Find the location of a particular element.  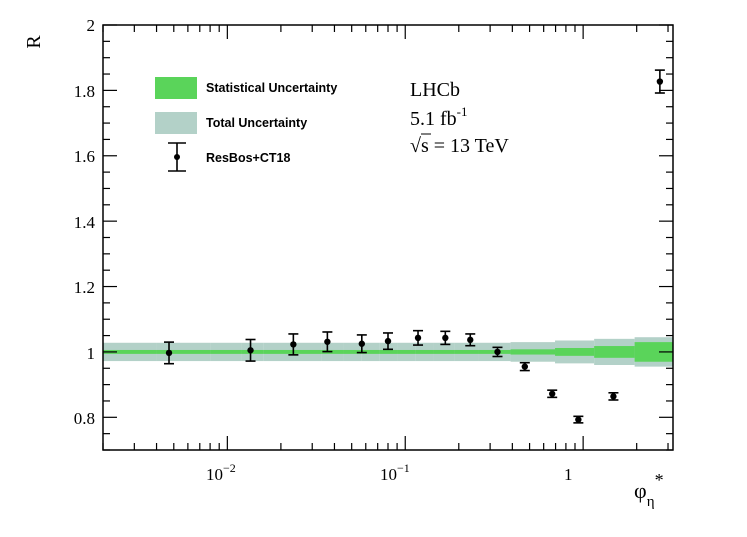

y-tick-label: 1.4 is located at coordinates (85, 222).